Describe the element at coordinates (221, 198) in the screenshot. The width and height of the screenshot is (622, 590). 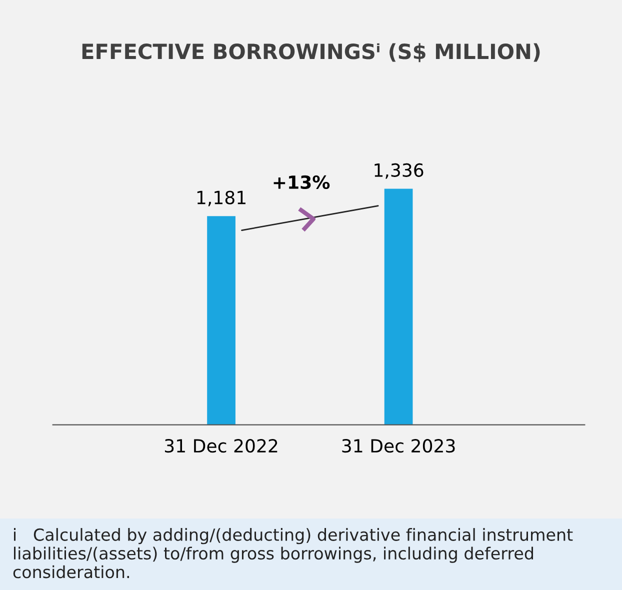
I see `data-label: 1,181` at that location.